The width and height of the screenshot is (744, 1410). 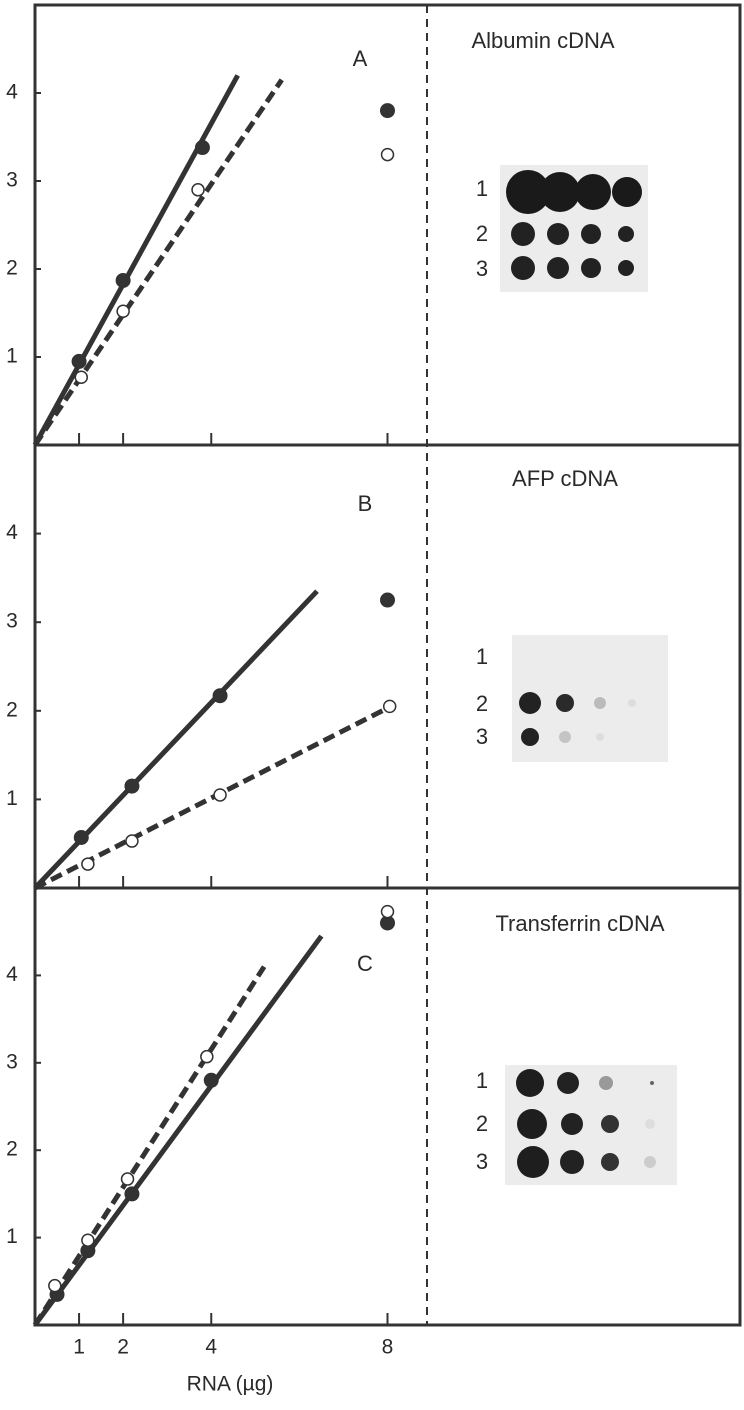 What do you see at coordinates (79, 1347) in the screenshot?
I see `x-tick-label: 1` at bounding box center [79, 1347].